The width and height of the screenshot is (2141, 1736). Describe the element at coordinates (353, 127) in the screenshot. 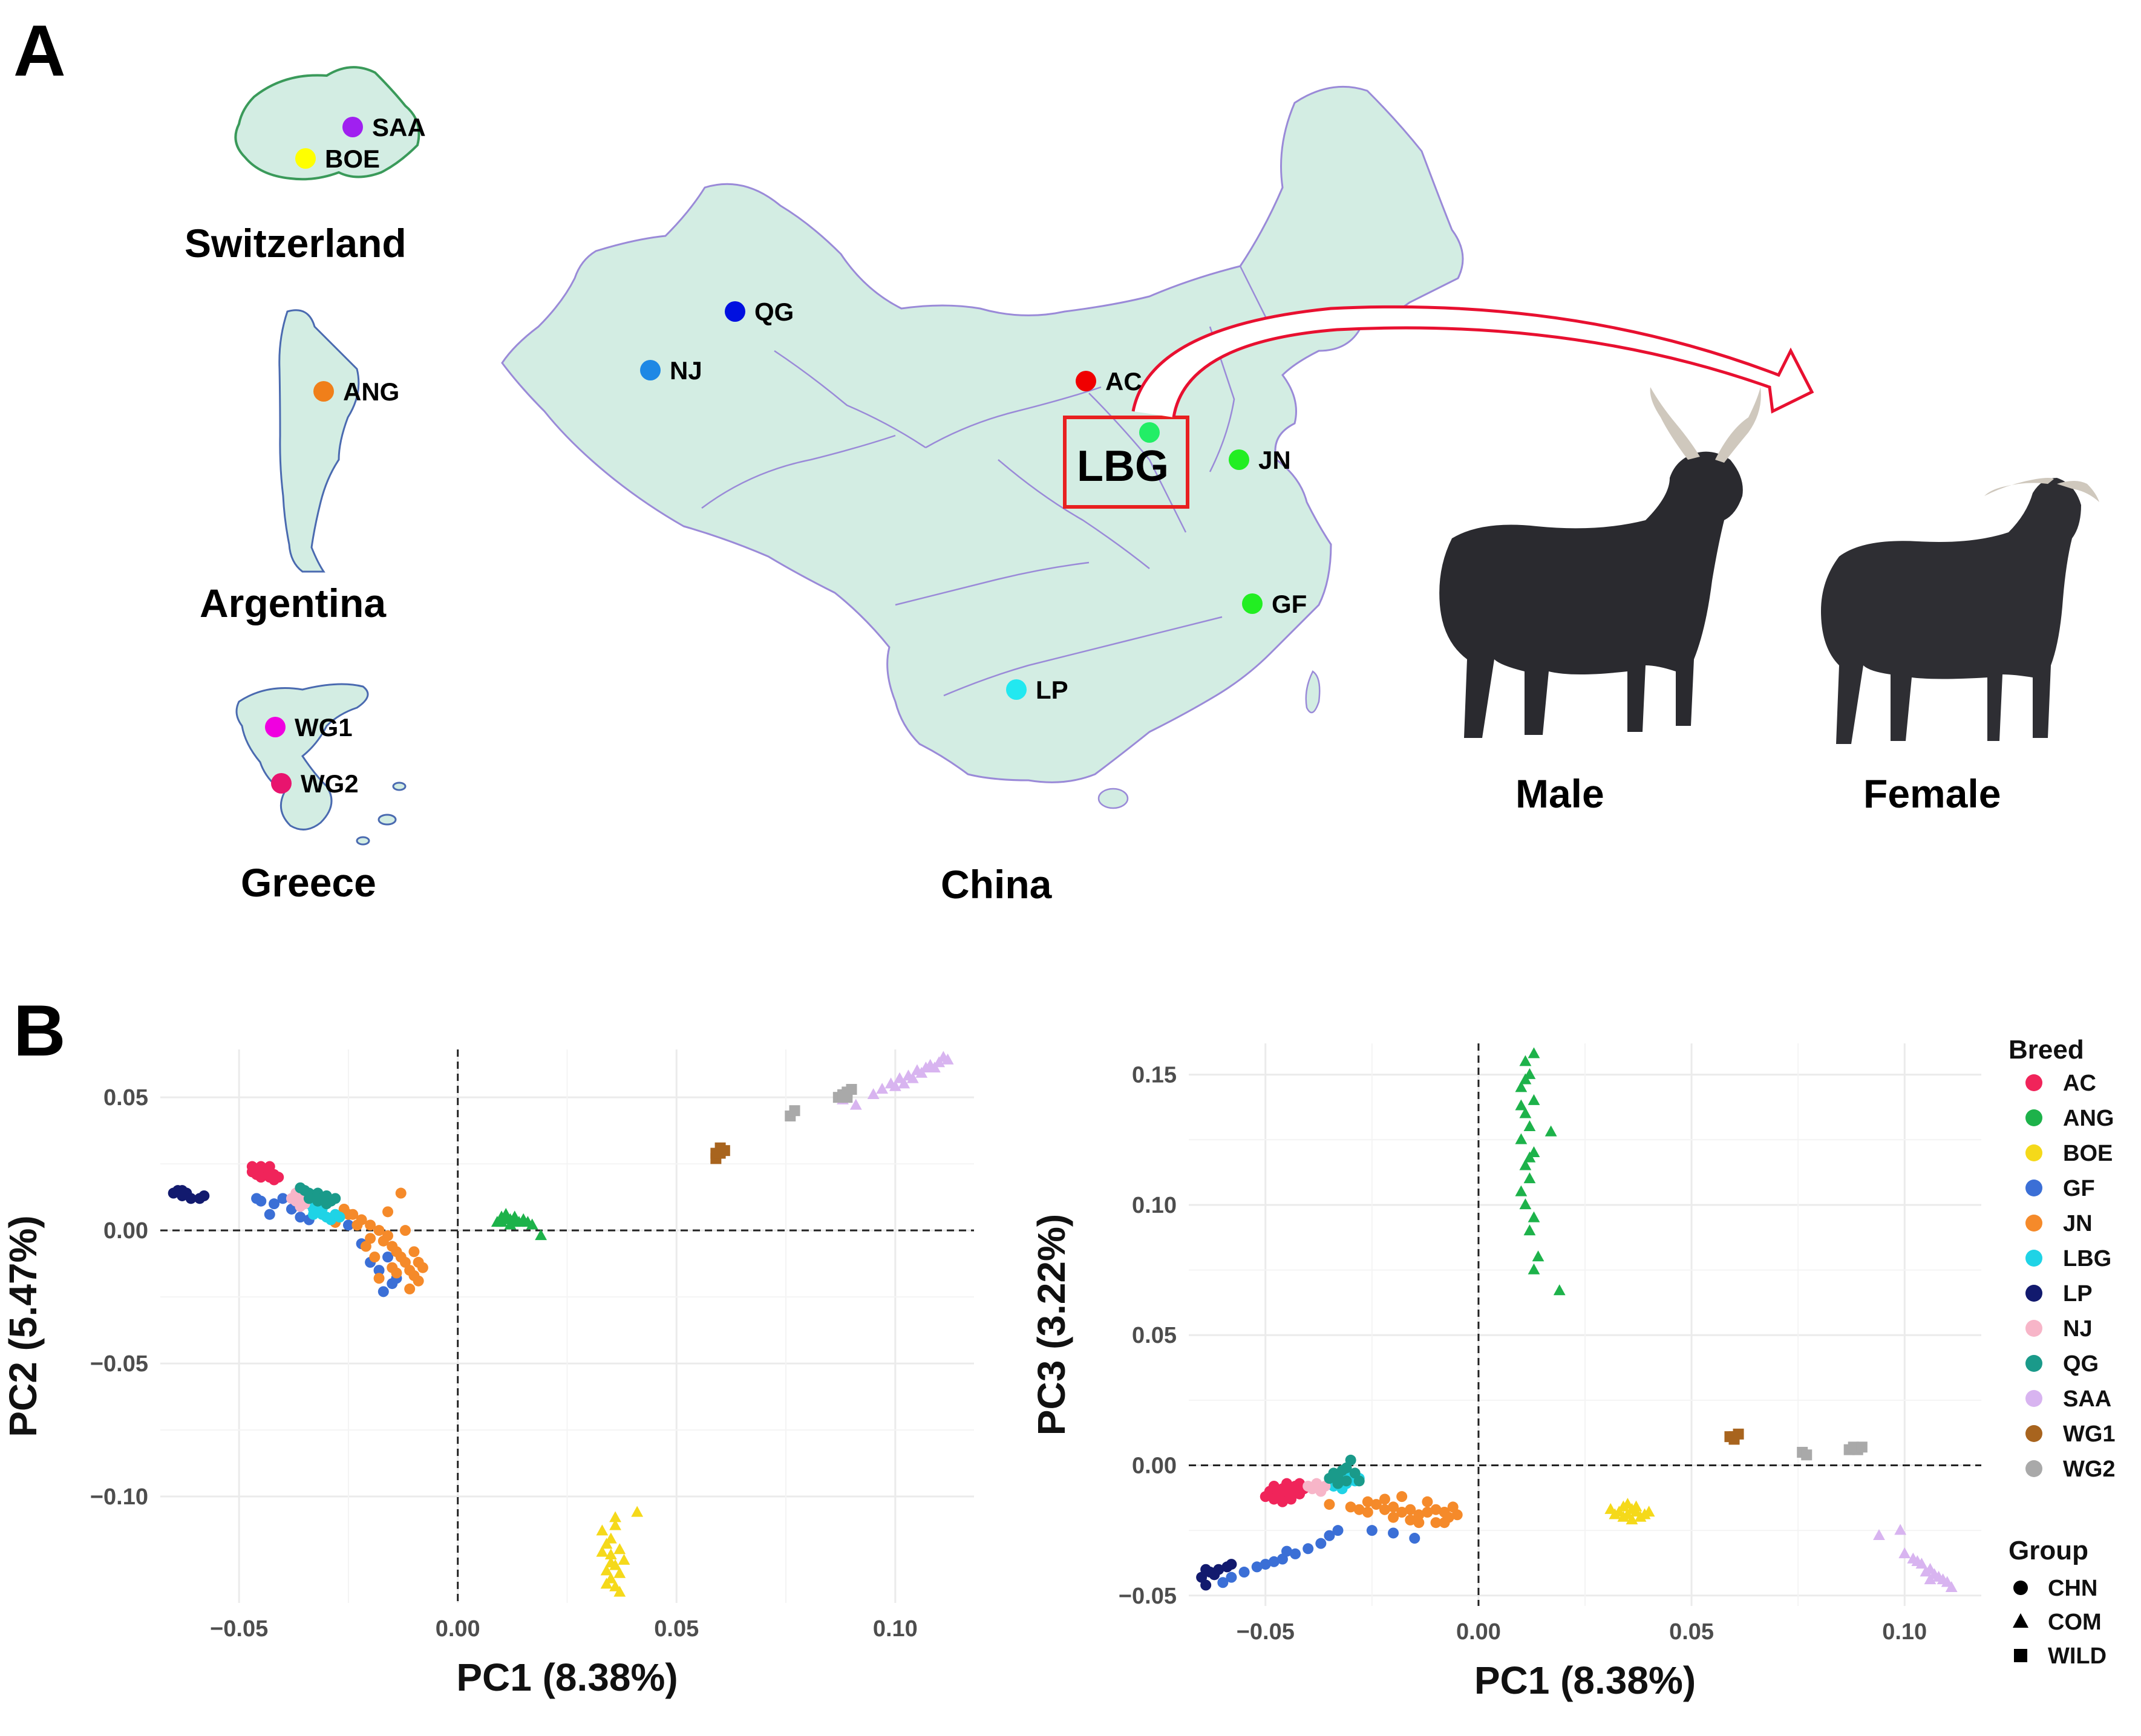

I see `site-dot-saa` at that location.